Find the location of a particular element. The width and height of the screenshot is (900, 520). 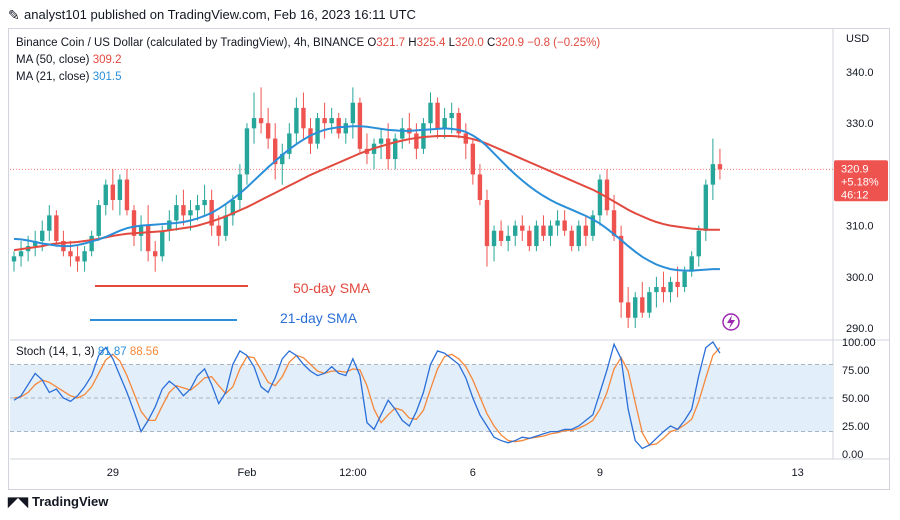

time-tick-label: 29 is located at coordinates (113, 473).